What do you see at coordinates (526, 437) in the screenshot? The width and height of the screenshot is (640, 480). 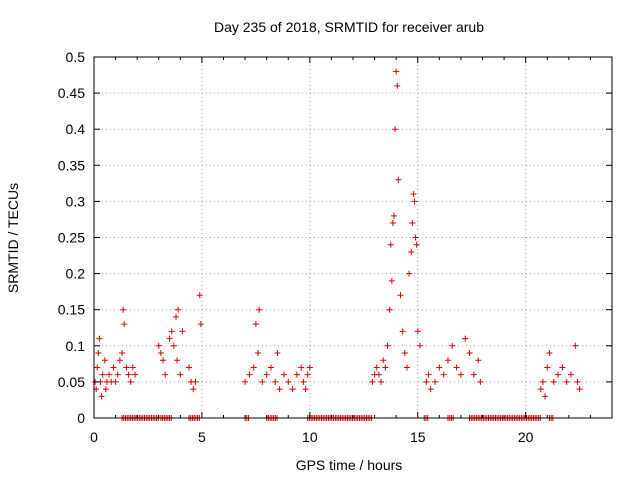 I see `x-tick-label: 20` at bounding box center [526, 437].